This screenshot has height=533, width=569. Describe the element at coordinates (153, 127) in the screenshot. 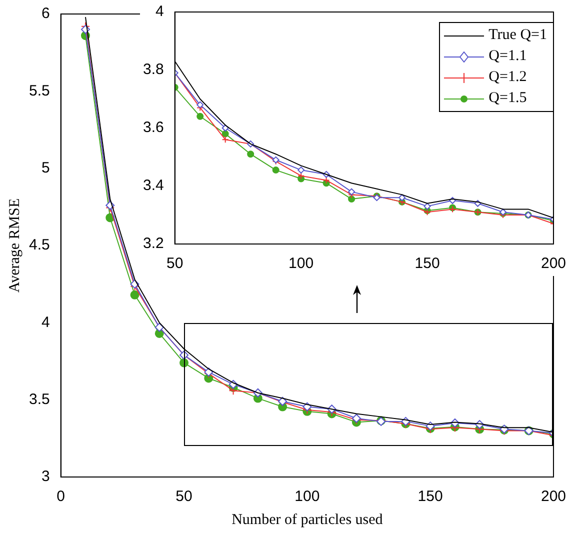

I see `y-tick-label: 3.6` at that location.